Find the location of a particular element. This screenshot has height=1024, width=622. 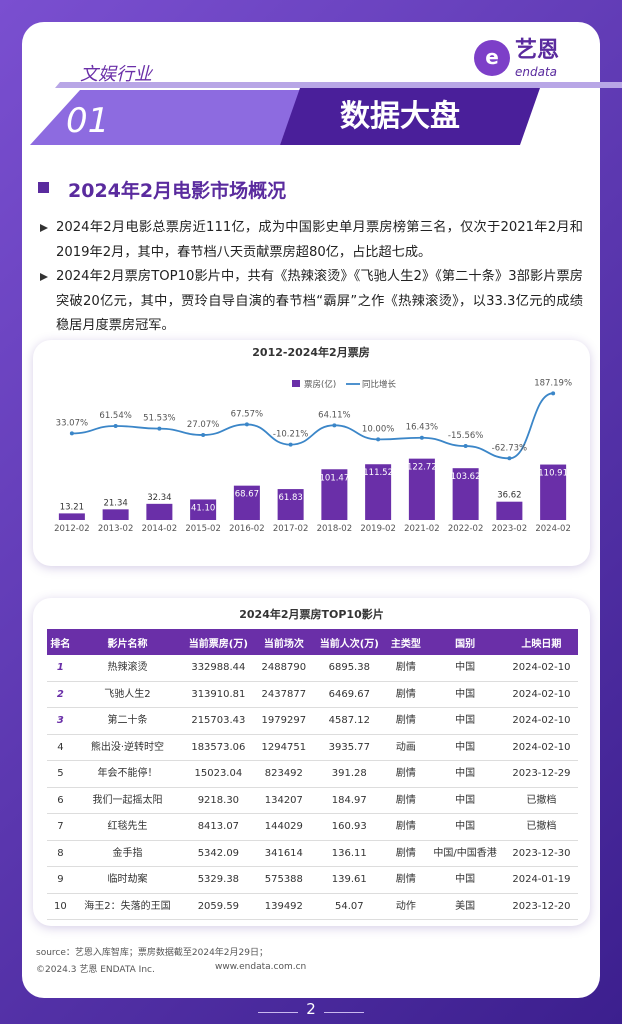

table-cell: 2023-12-20 is located at coordinates (541, 906).